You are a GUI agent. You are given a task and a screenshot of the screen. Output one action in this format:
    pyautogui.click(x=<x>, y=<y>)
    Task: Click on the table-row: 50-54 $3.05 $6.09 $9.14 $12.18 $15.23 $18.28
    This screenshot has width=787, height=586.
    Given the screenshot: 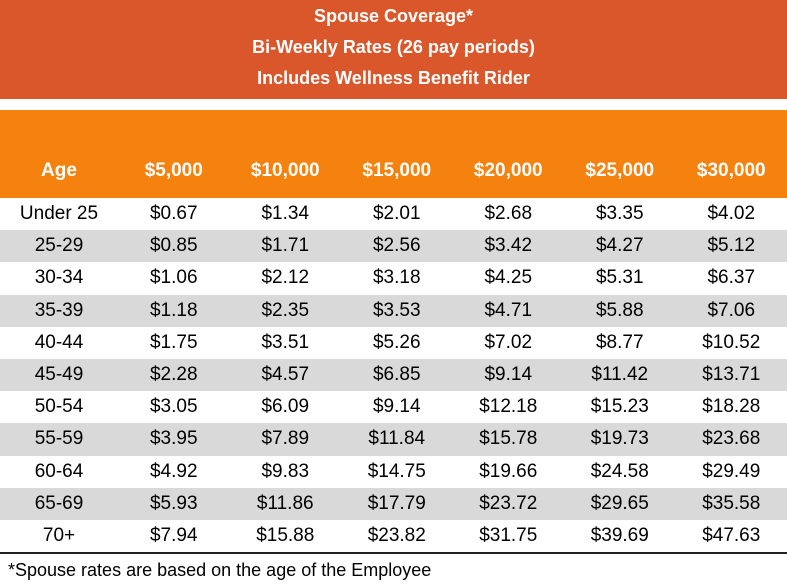 What is the action you would take?
    pyautogui.click(x=393, y=407)
    